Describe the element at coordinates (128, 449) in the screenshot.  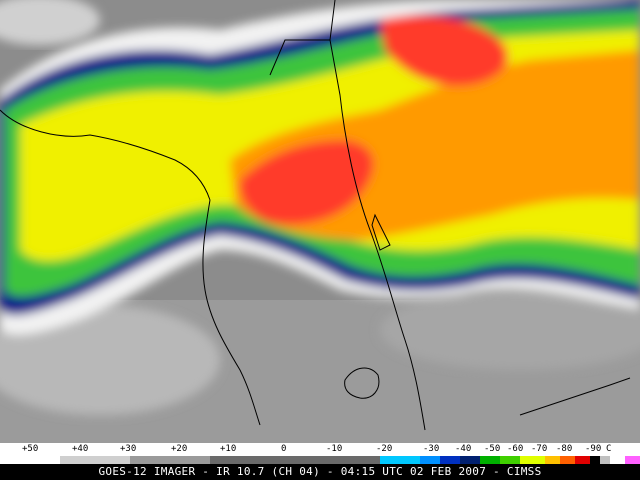
I see `scale-label: +30` at that location.